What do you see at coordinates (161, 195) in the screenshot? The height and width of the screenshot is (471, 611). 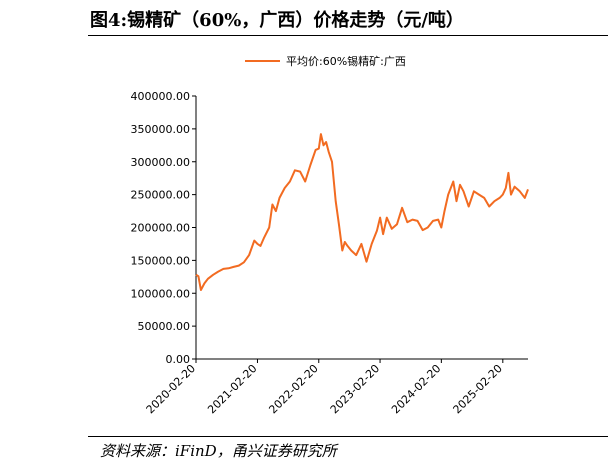 I see `y-tick-label: 250000.00` at bounding box center [161, 195].